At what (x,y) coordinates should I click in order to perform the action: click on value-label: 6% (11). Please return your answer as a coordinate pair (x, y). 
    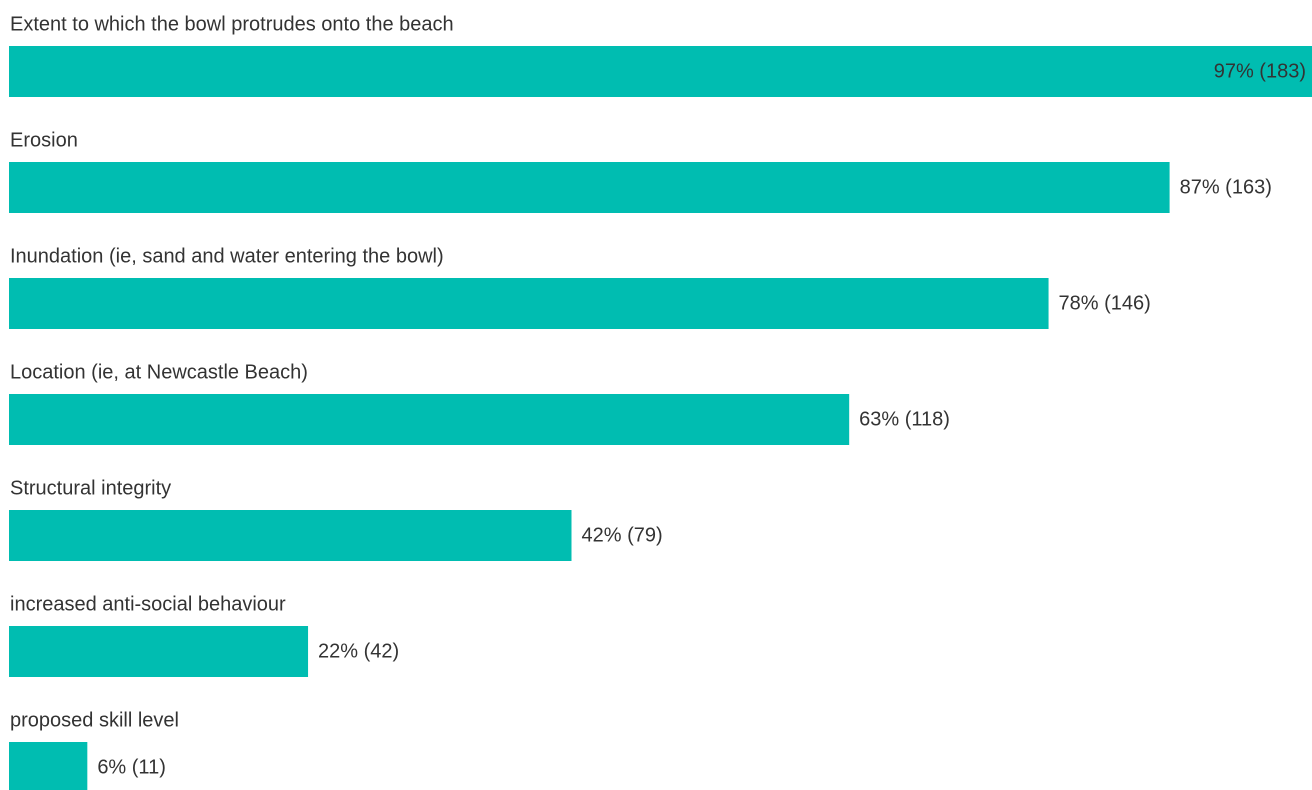
    Looking at the image, I should click on (131, 767).